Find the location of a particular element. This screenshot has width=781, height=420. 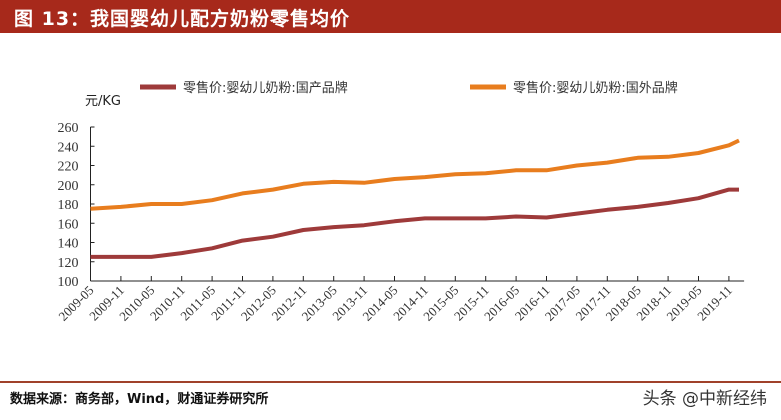

y-tick-label: 180 is located at coordinates (68, 205).